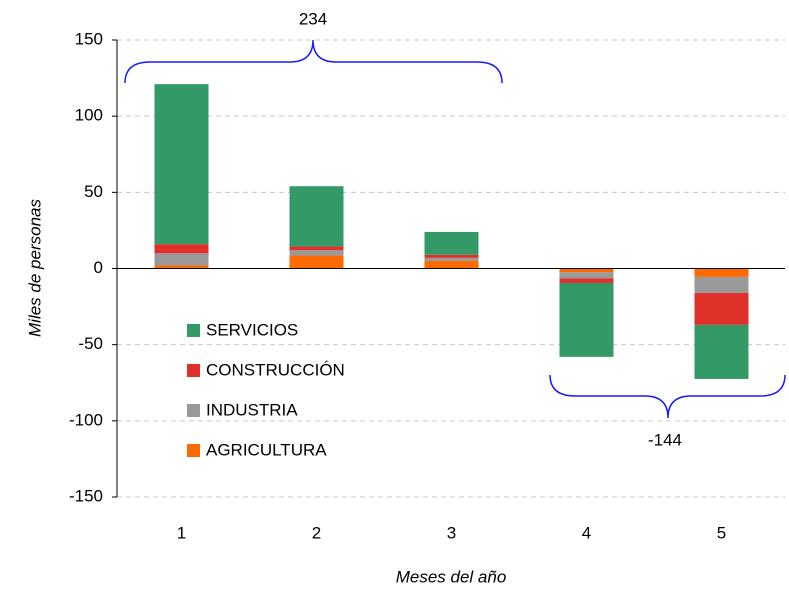  I want to click on y-tick-label: 100, so click(89, 115).